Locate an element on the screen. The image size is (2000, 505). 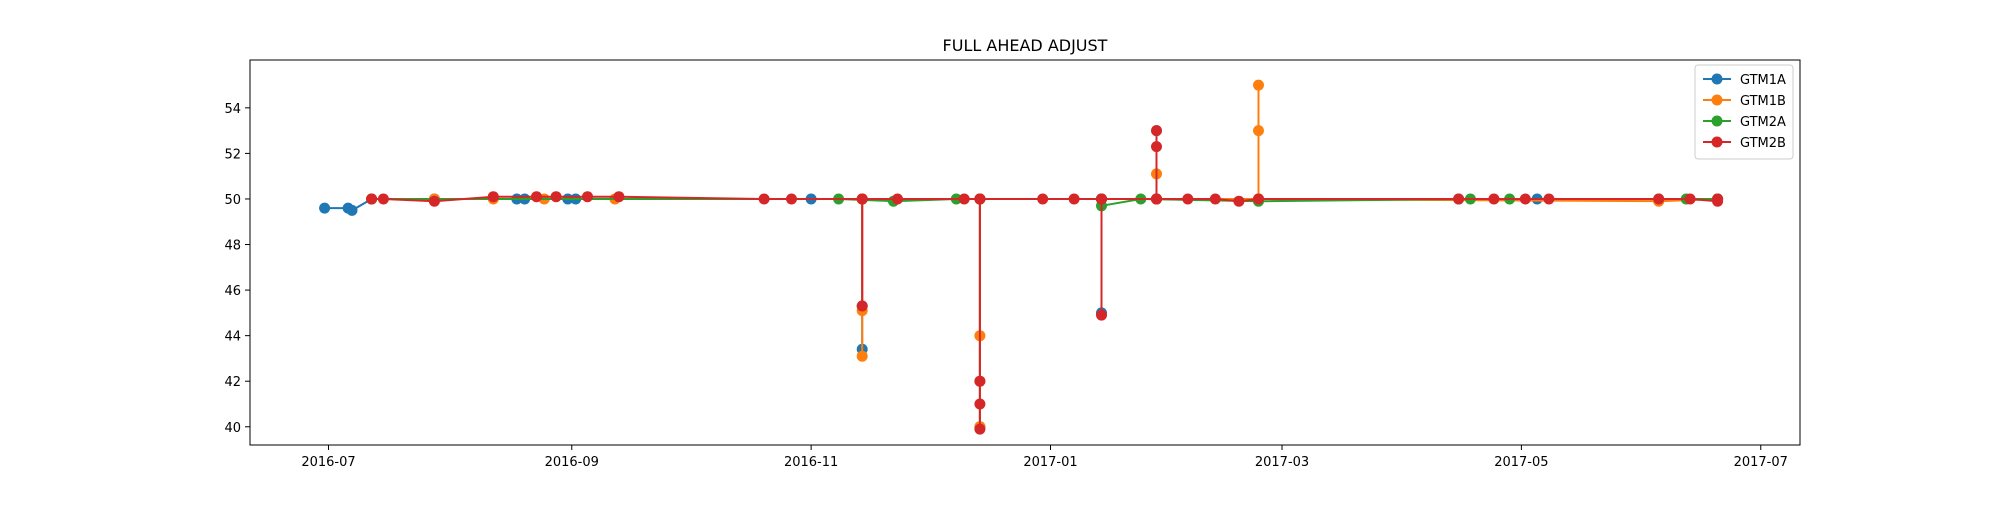
y-tick-label: 54 is located at coordinates (232, 109).